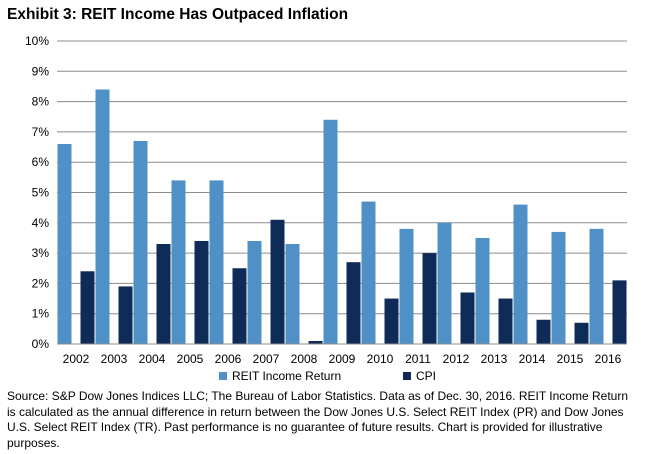  Describe the element at coordinates (426, 376) in the screenshot. I see `legend-label-cpi: CPI` at that location.